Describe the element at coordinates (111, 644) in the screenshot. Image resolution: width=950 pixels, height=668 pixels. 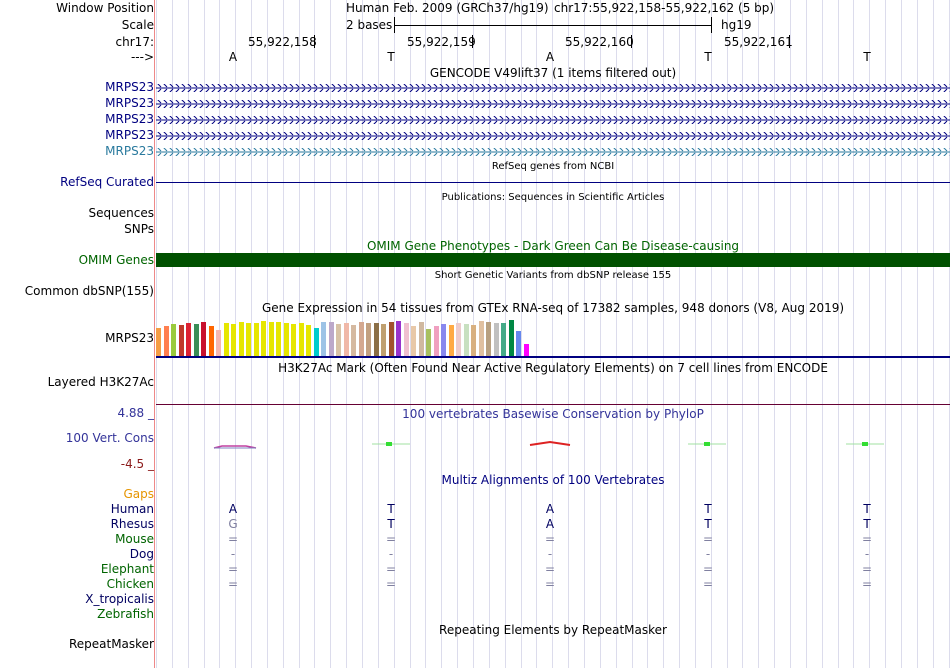
I see `repeatmasker-track-label: RepeatMasker` at that location.